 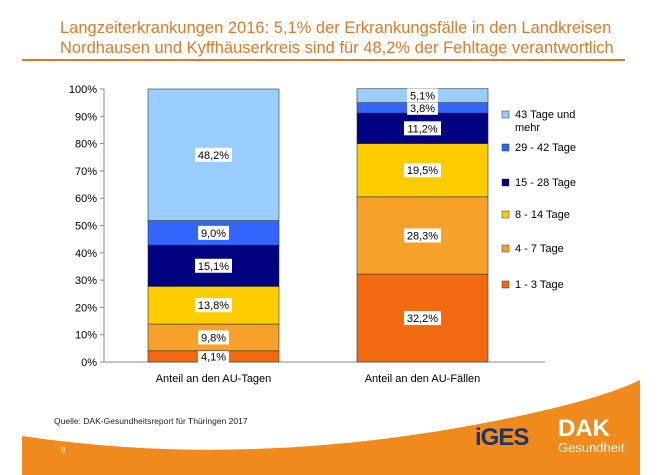 What do you see at coordinates (591, 447) in the screenshot?
I see `dak-logo-sub: Gesundheit` at bounding box center [591, 447].